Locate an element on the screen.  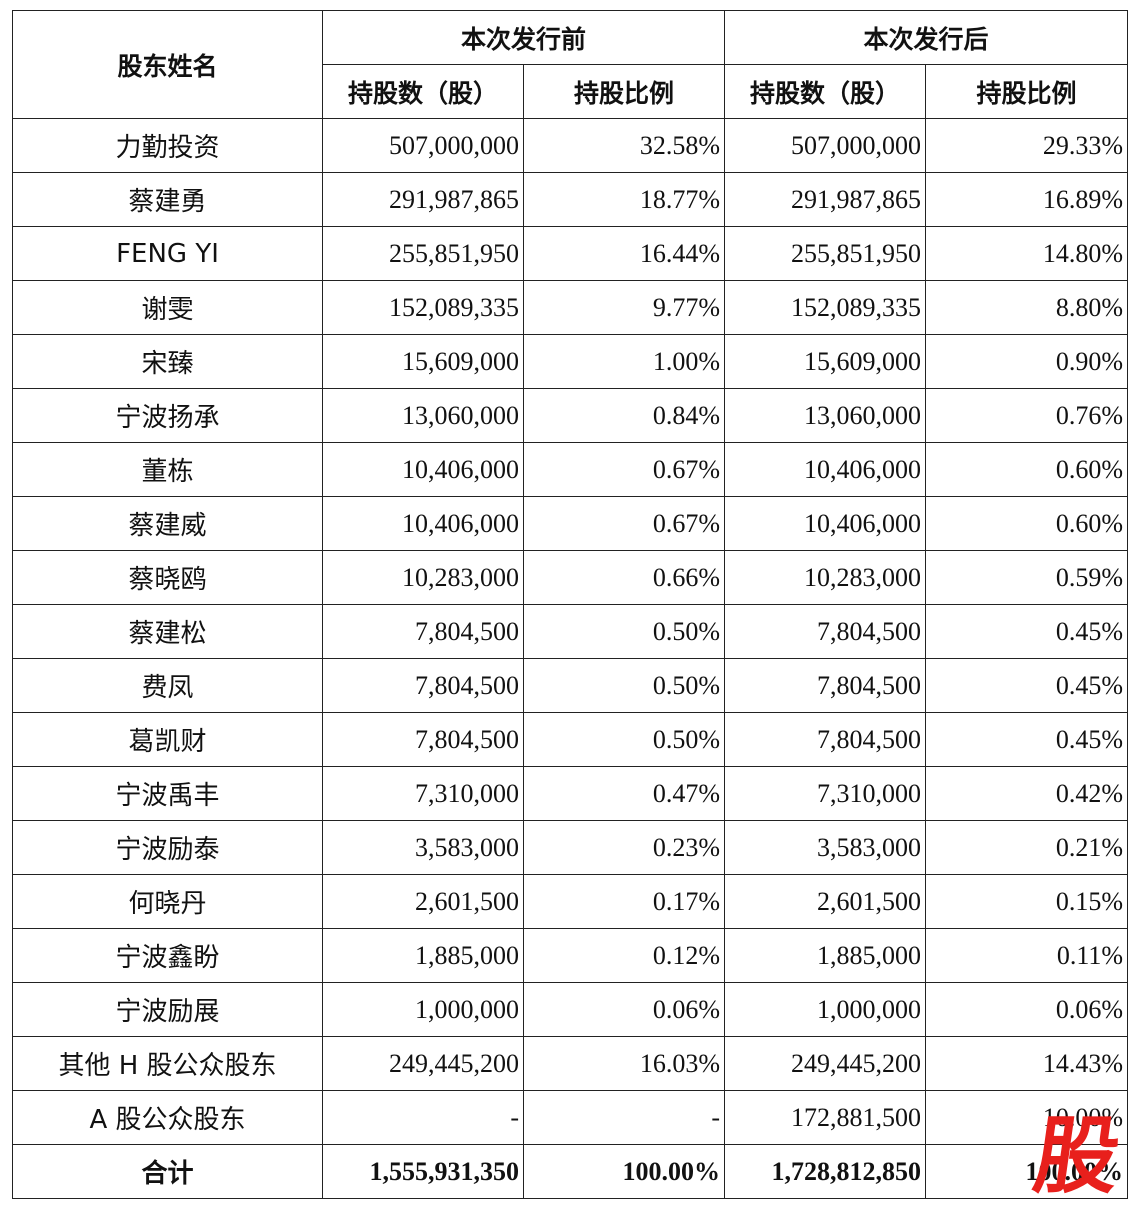
before-shares-cell: - is located at coordinates (423, 1117).